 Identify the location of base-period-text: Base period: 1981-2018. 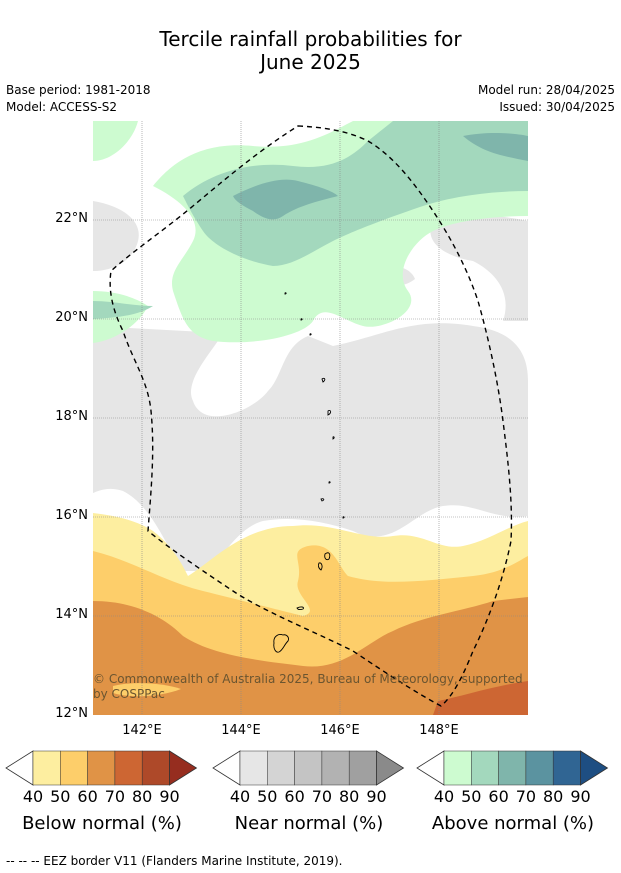
(78, 90).